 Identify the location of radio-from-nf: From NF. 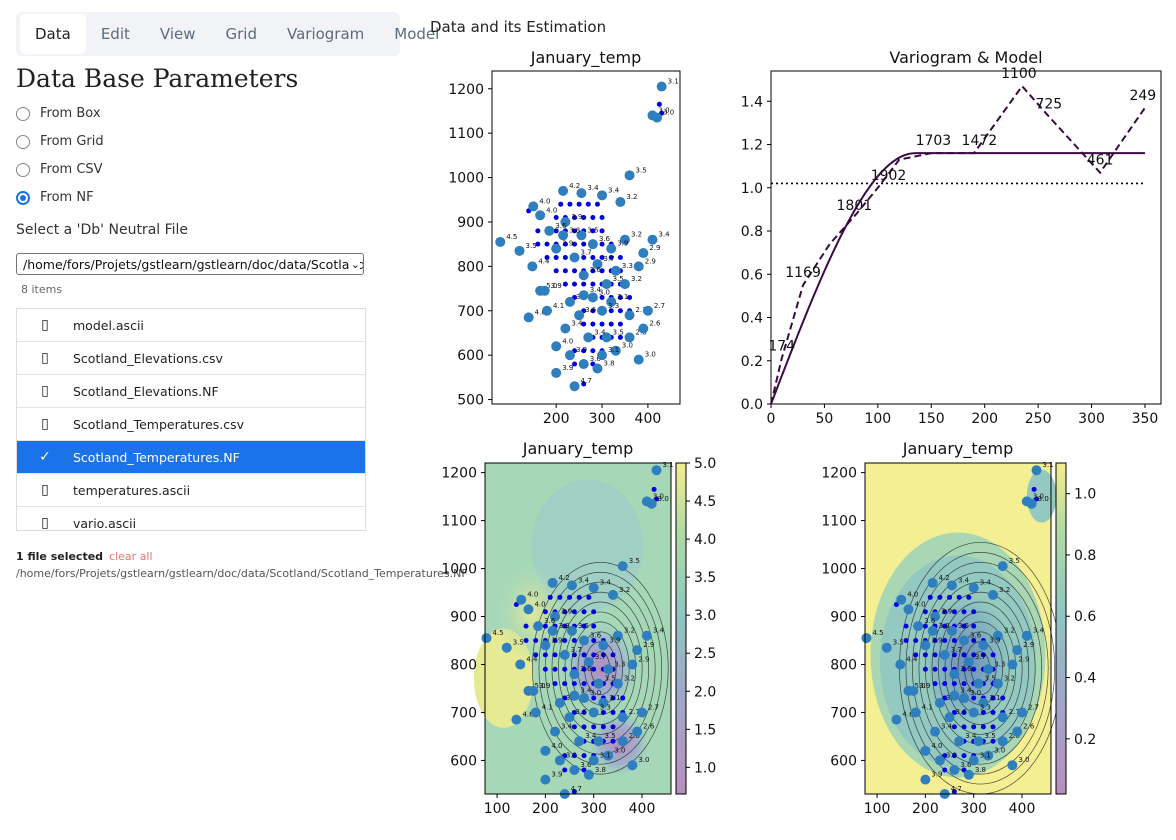
(55, 197).